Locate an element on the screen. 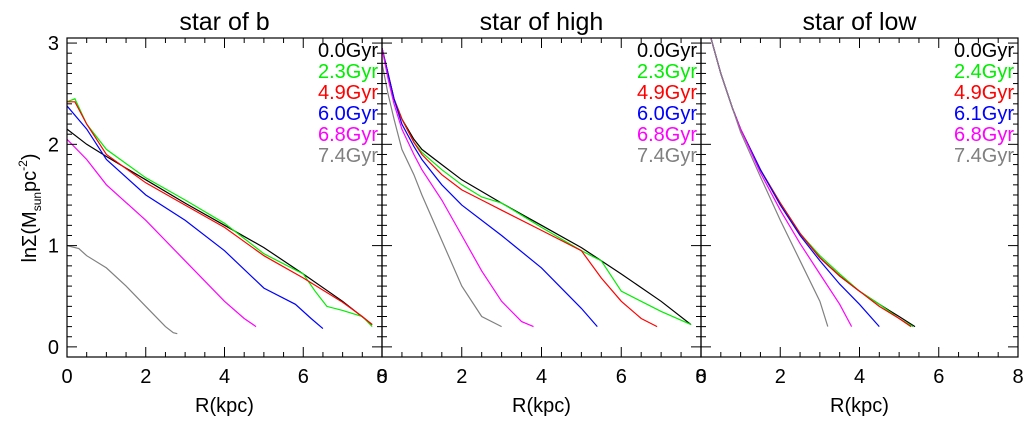 The height and width of the screenshot is (428, 1025). legend-entry-6.1Gyr: 6.1Gyr is located at coordinates (984, 114).